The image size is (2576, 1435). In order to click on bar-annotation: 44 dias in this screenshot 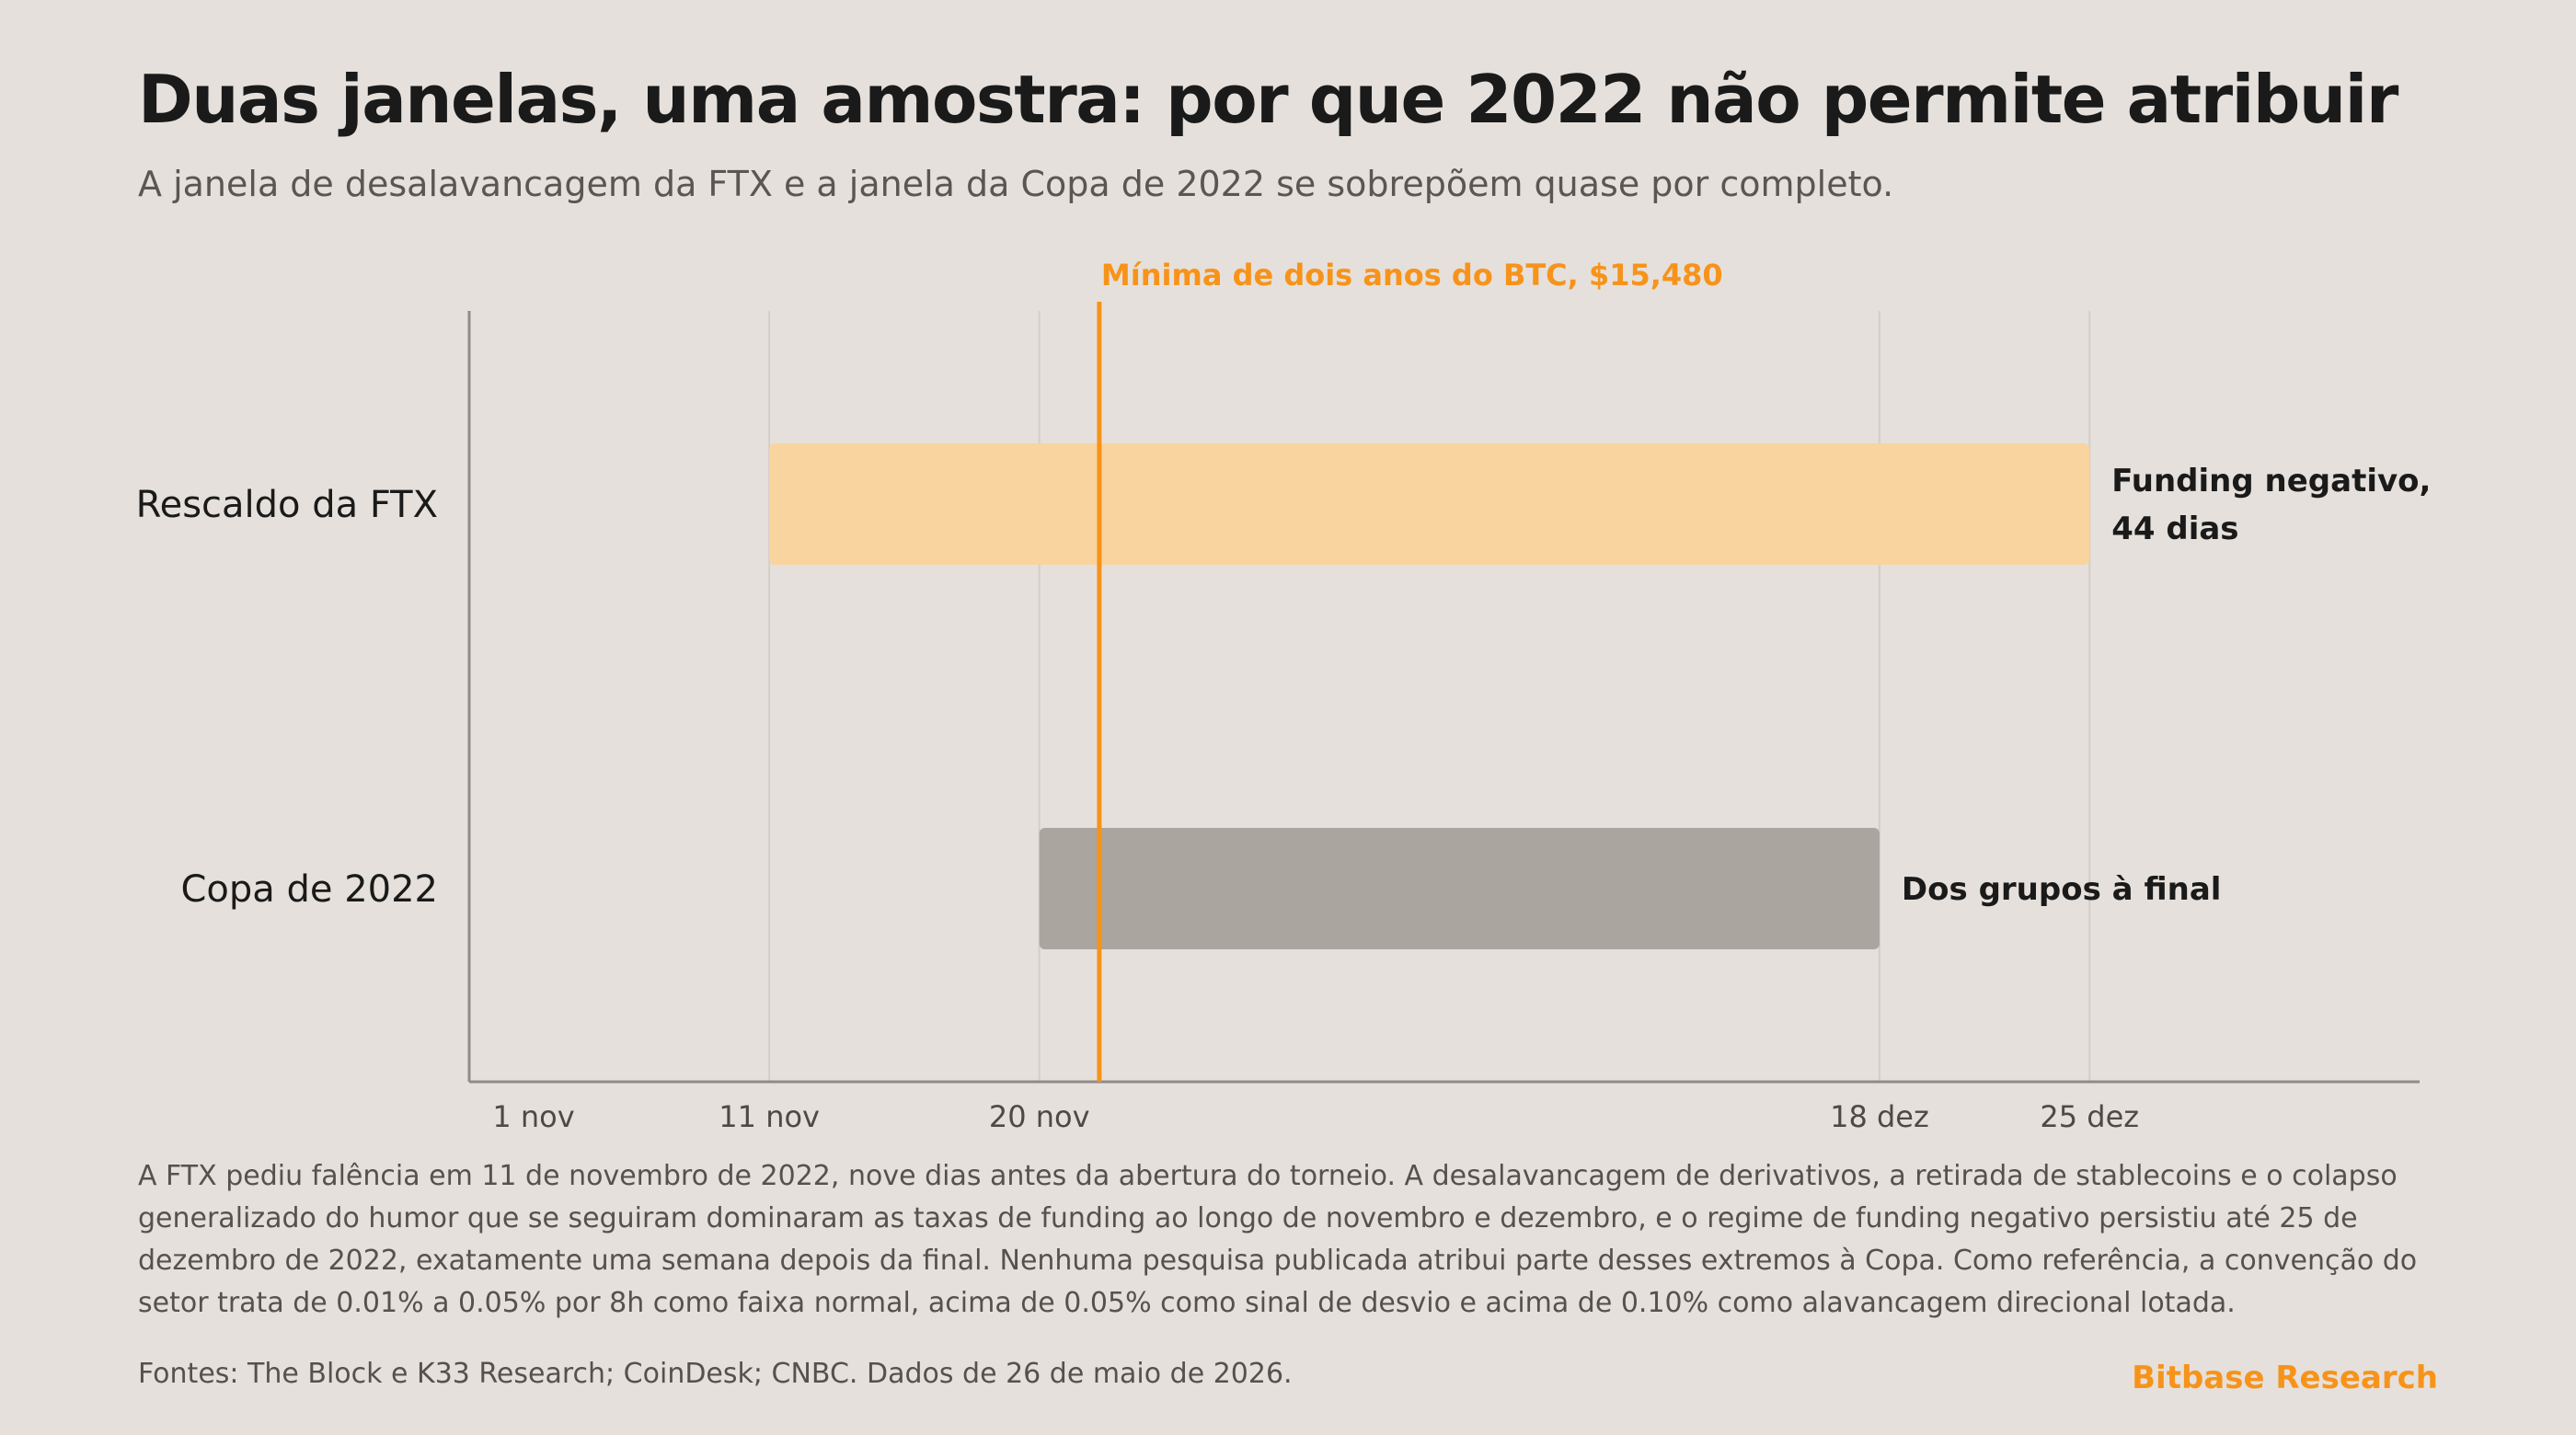, I will do `click(2174, 529)`.